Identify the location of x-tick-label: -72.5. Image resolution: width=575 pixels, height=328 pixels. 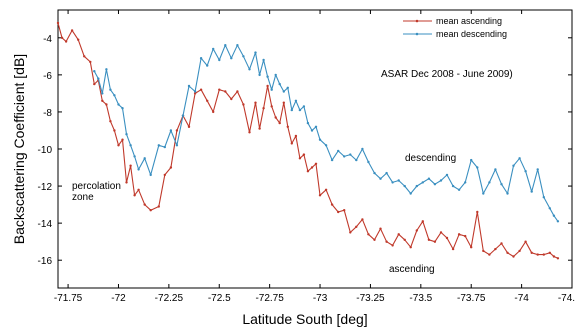
(219, 298).